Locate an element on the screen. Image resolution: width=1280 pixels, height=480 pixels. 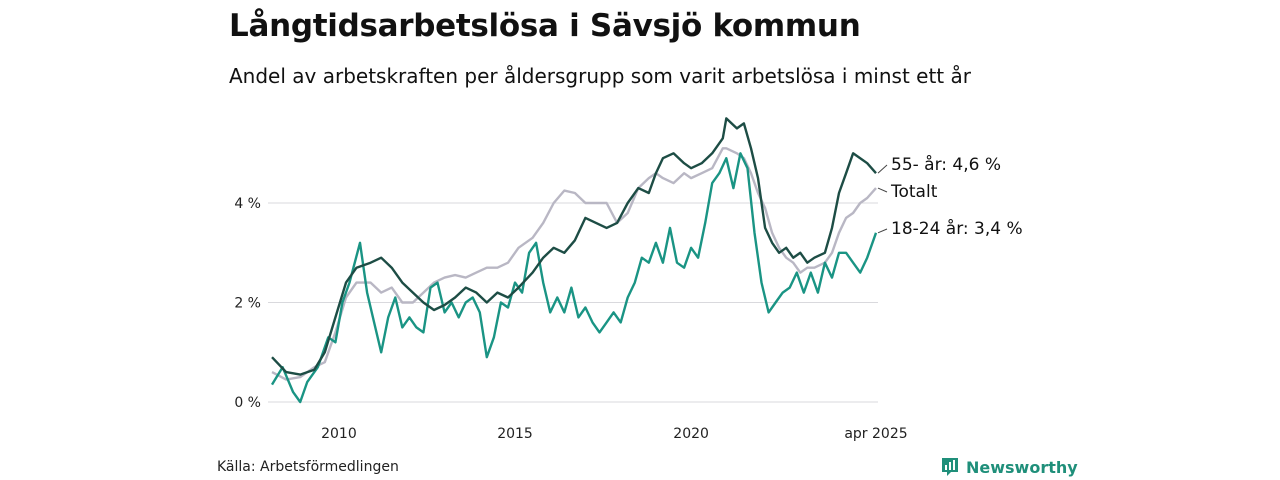
chart-title: Långtidsarbetslösa i Sävsjö kommun is located at coordinates (545, 26).